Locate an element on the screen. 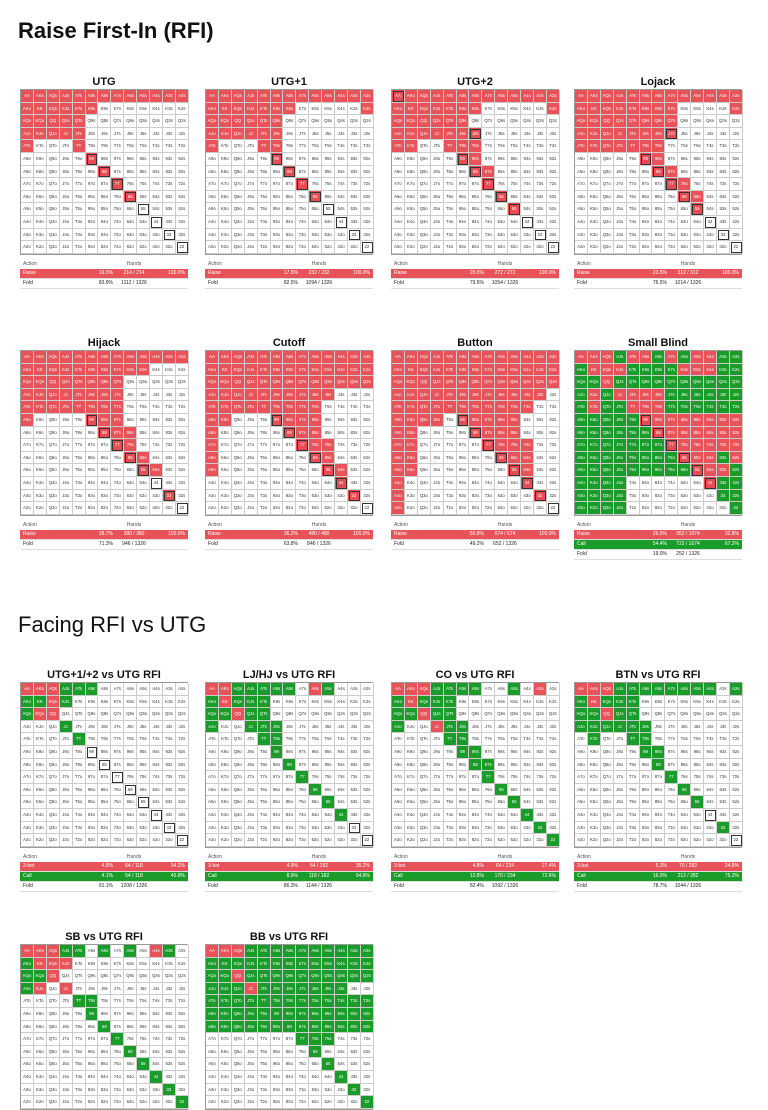 This screenshot has height=1110, width=768. hand-cell: T4s is located at coordinates (527, 739).